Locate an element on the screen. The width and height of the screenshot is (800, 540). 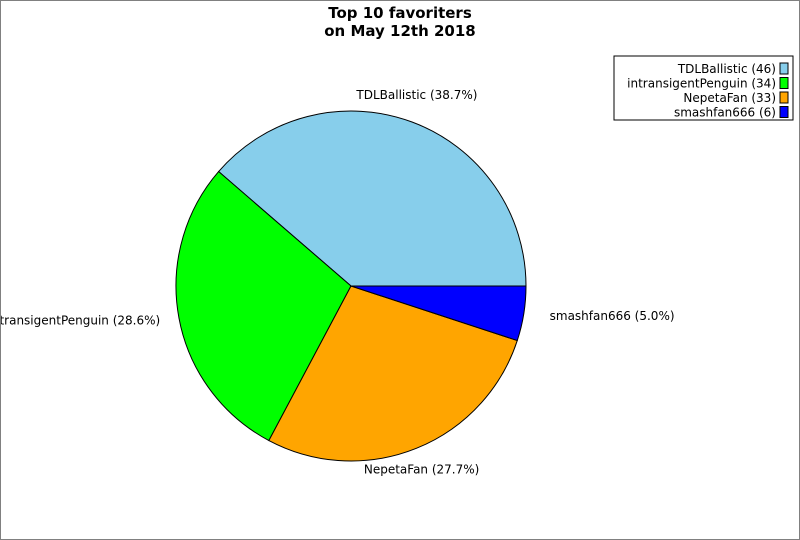
legend-swatch-smashfan666 is located at coordinates (784, 112).